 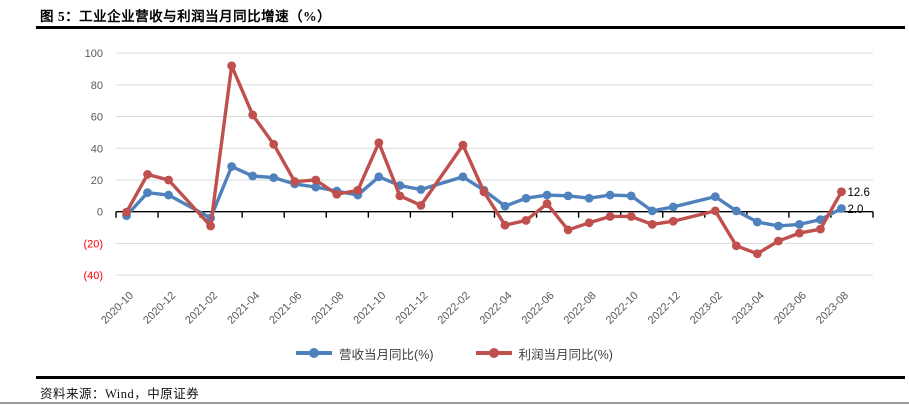 What do you see at coordinates (201, 308) in the screenshot?
I see `svg-text: 2021-02` at bounding box center [201, 308].